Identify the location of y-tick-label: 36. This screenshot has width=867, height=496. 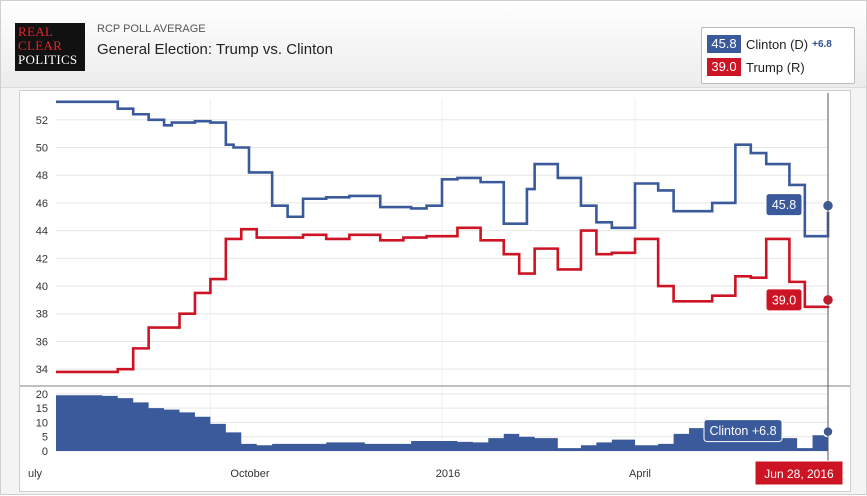
(42, 342).